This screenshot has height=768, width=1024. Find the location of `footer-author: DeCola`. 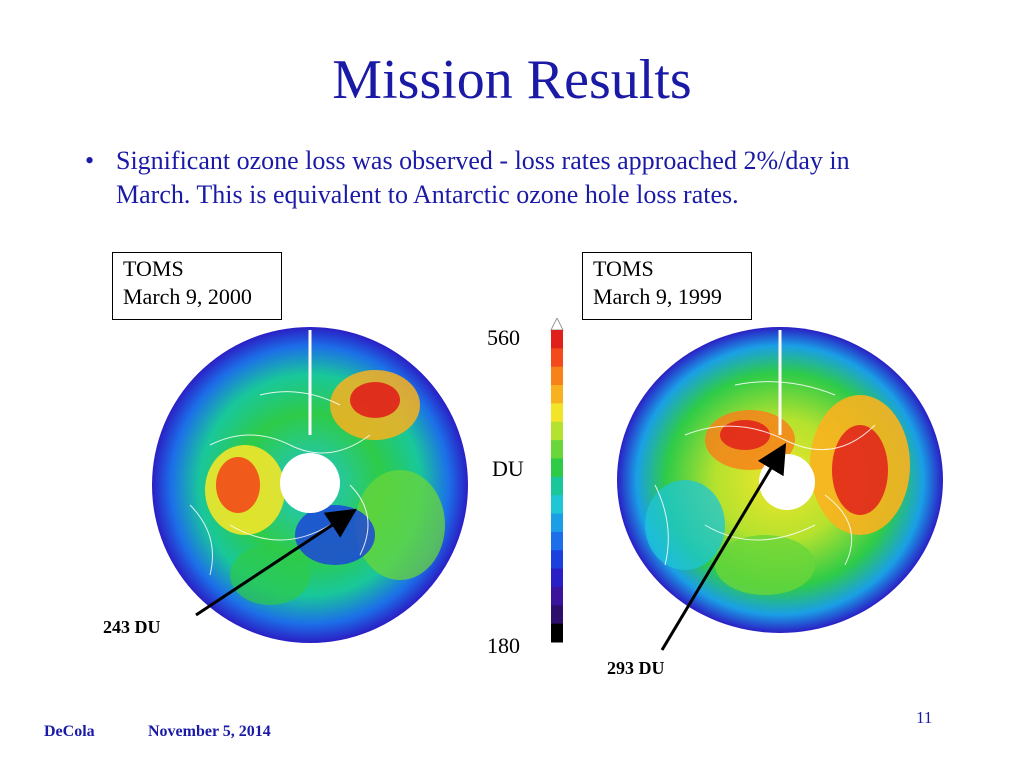

footer-author: DeCola is located at coordinates (69, 731).